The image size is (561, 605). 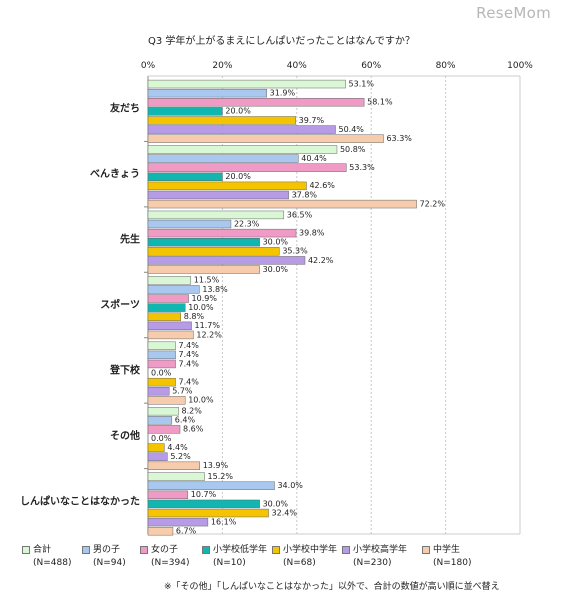 What do you see at coordinates (208, 325) in the screenshot?
I see `data-label: 11.7%` at bounding box center [208, 325].